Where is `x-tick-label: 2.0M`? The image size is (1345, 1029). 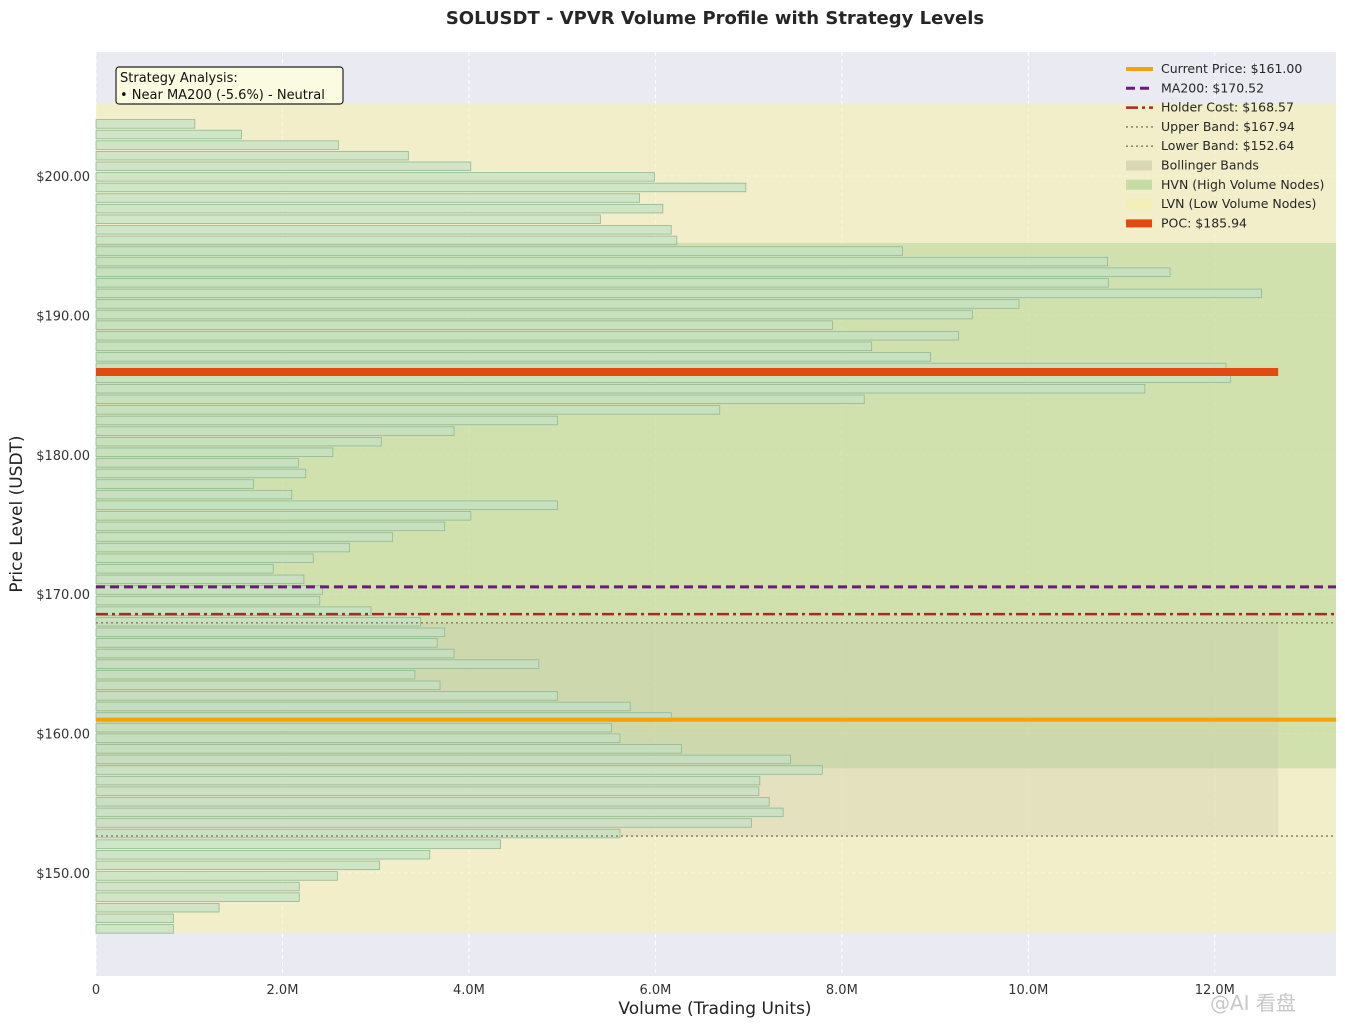 x-tick-label: 2.0M is located at coordinates (283, 990).